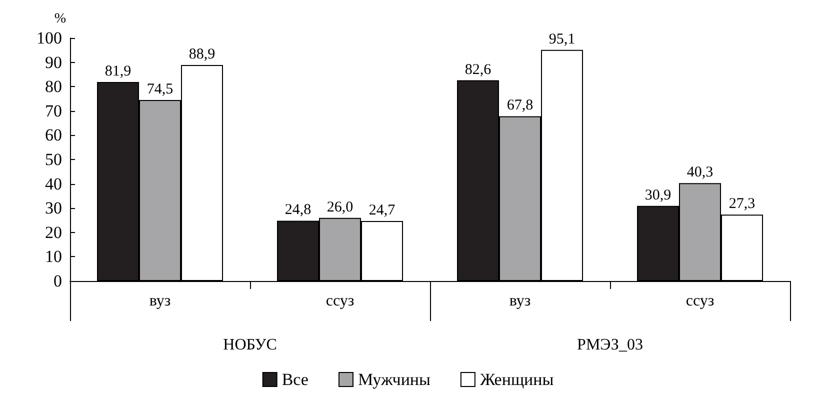 Image resolution: width=818 pixels, height=401 pixels. I want to click on text: НОБУС, so click(250, 345).